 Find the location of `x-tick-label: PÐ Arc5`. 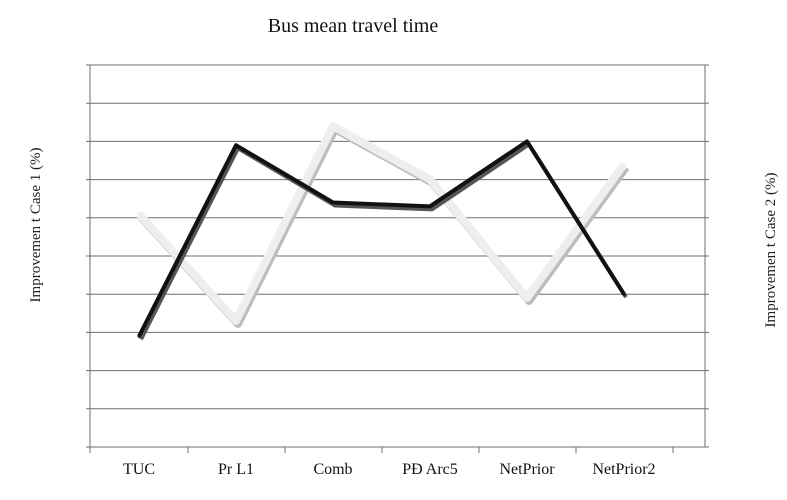

x-tick-label: PÐ Arc5 is located at coordinates (430, 469).